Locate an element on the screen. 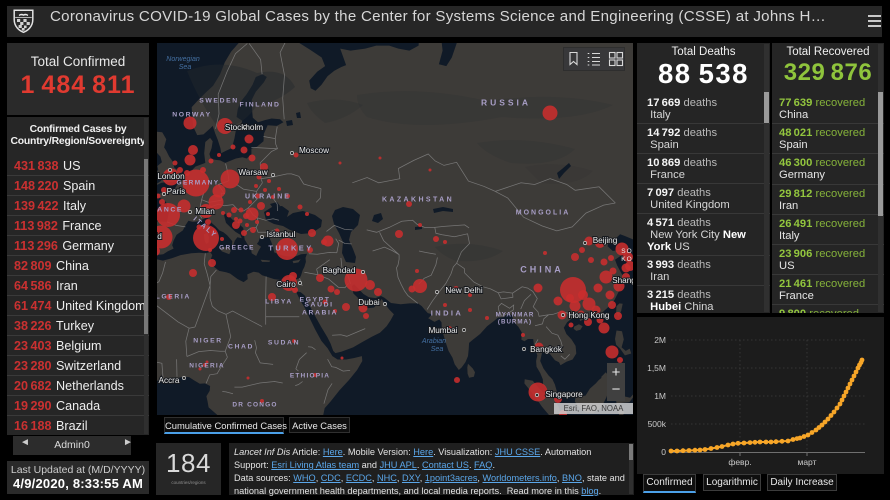  svg-text: NORWAY is located at coordinates (191, 115).